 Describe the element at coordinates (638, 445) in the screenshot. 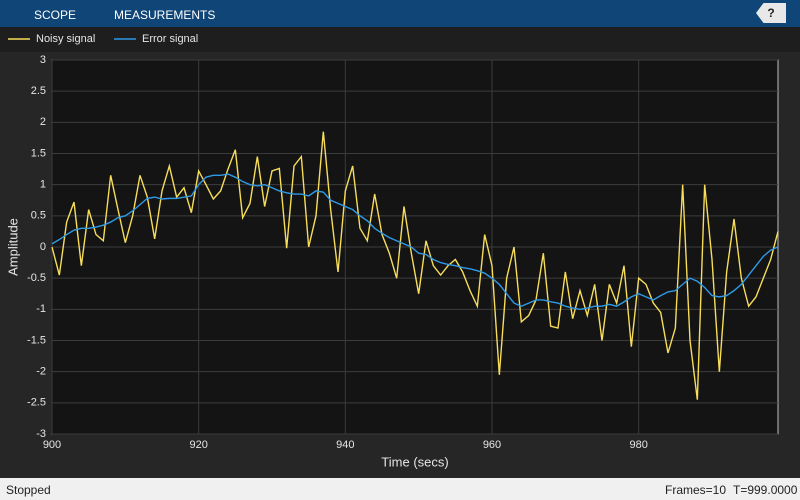

I see `x-tick-label: 980` at that location.